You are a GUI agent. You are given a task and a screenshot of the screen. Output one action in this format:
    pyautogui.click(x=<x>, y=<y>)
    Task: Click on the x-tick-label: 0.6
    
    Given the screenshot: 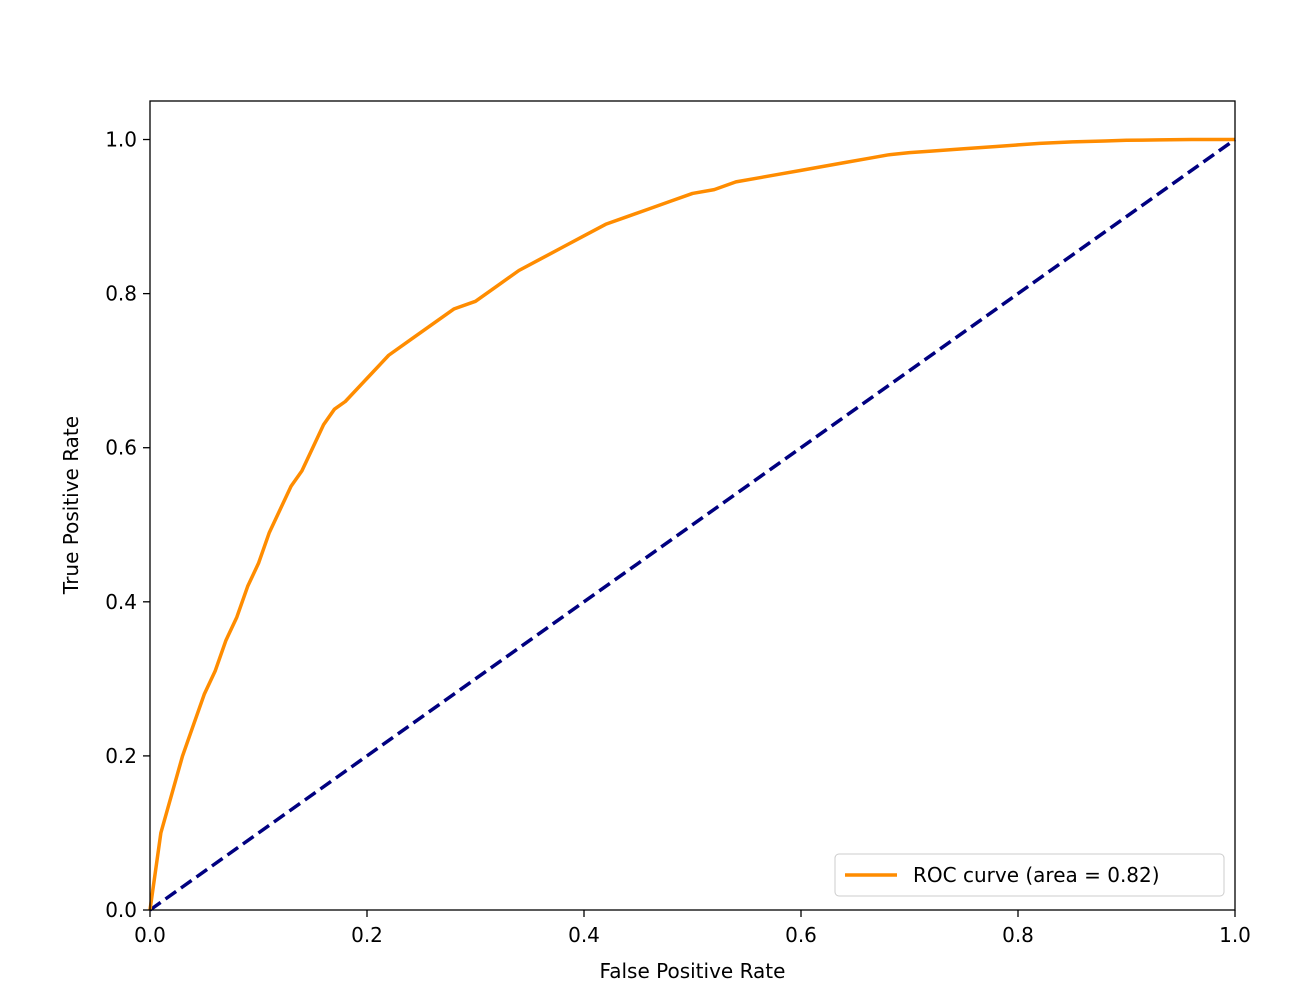 What is the action you would take?
    pyautogui.click(x=801, y=935)
    